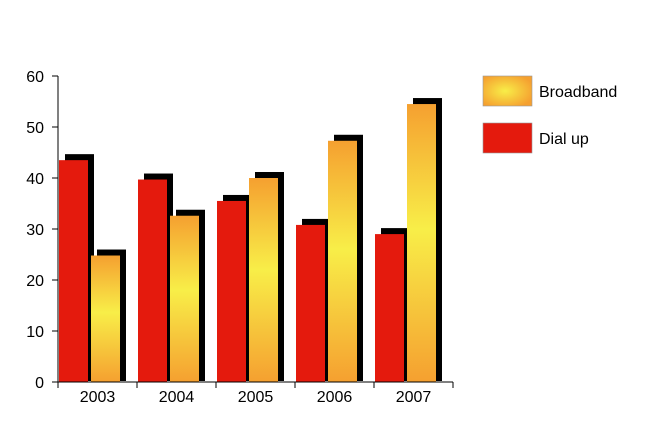 Image resolution: width=657 pixels, height=440 pixels. What do you see at coordinates (152, 280) in the screenshot?
I see `bar-dial-up-2004` at bounding box center [152, 280].